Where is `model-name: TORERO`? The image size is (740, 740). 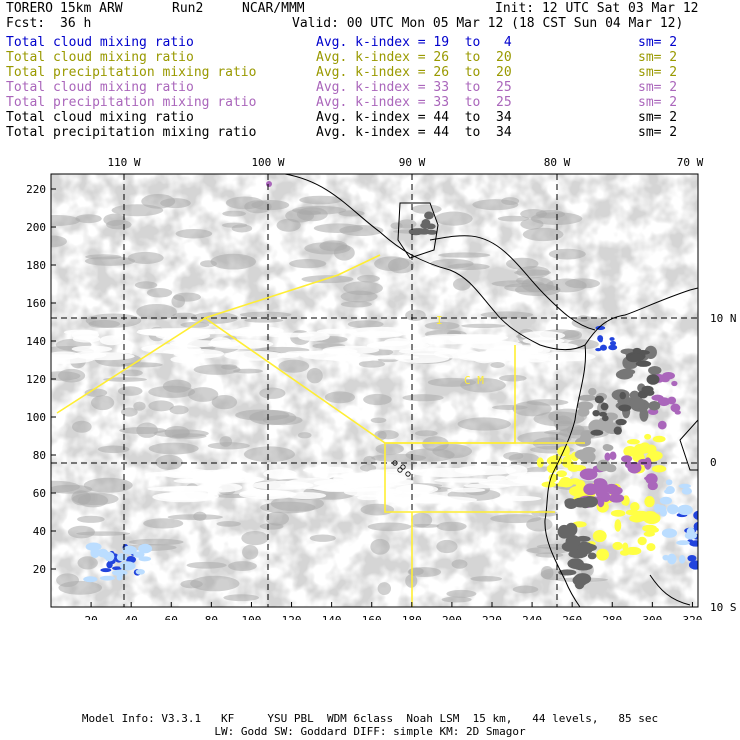
model-name: TORERO is located at coordinates (29, 8).